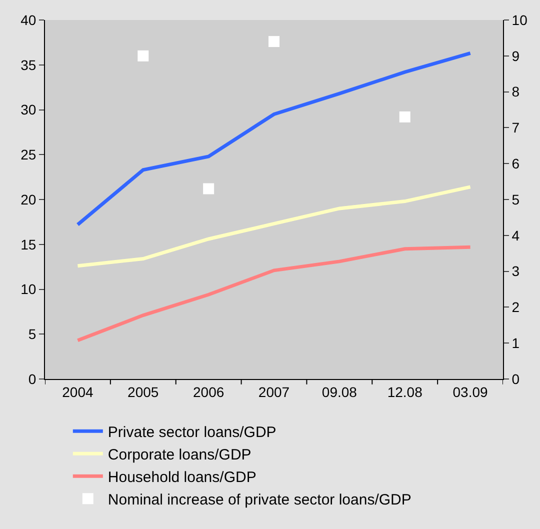 This screenshot has width=540, height=529. Describe the element at coordinates (143, 392) in the screenshot. I see `x-tick-label: 2005` at that location.